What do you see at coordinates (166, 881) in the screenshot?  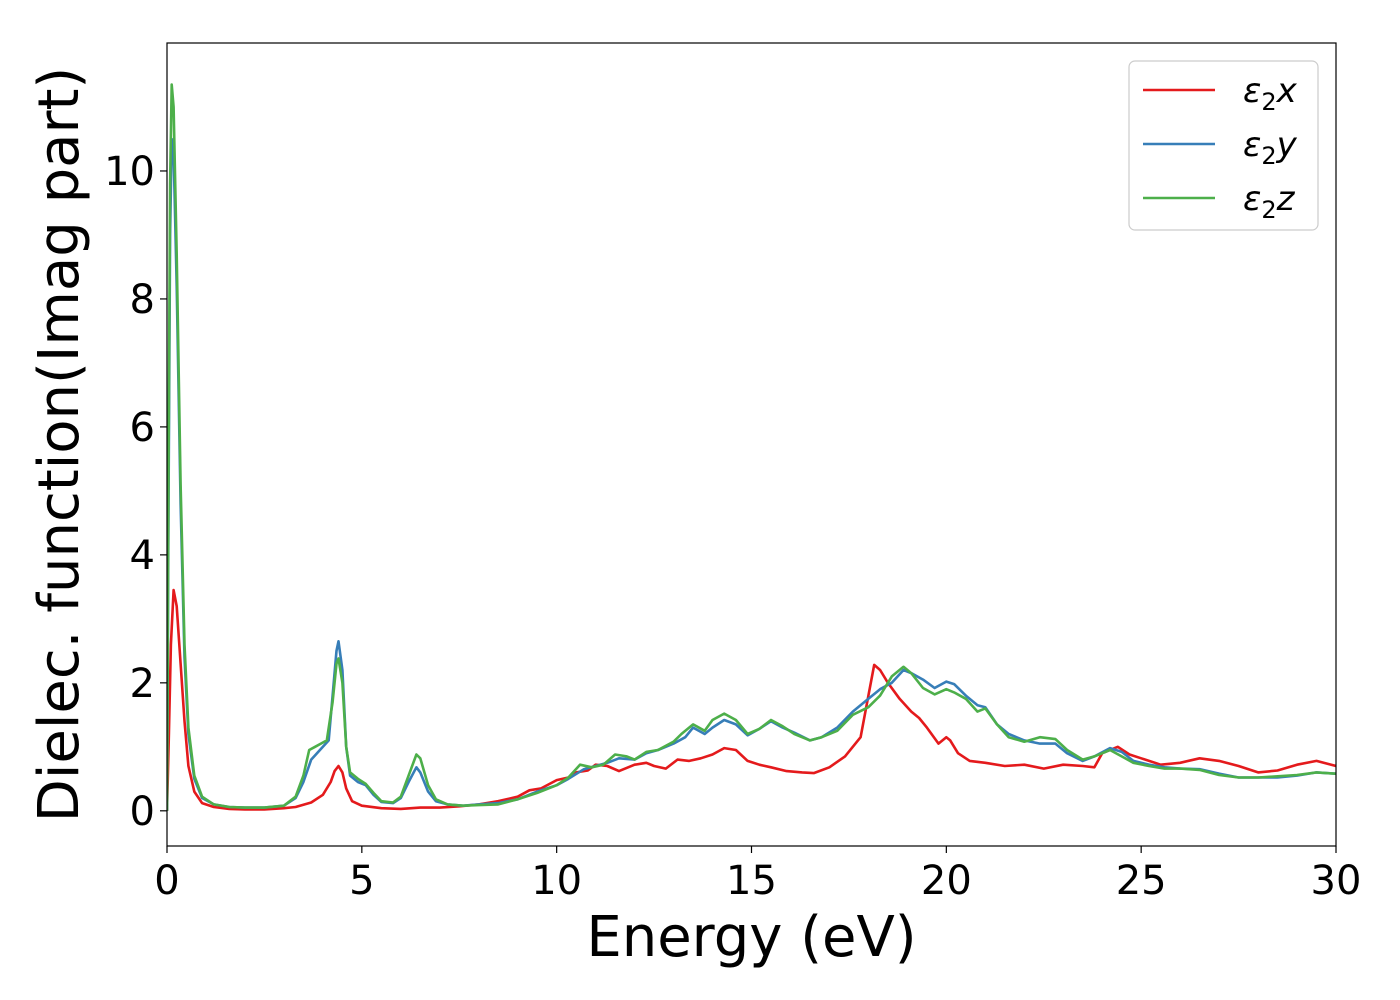 I see `x-tick-label: 0` at bounding box center [166, 881].